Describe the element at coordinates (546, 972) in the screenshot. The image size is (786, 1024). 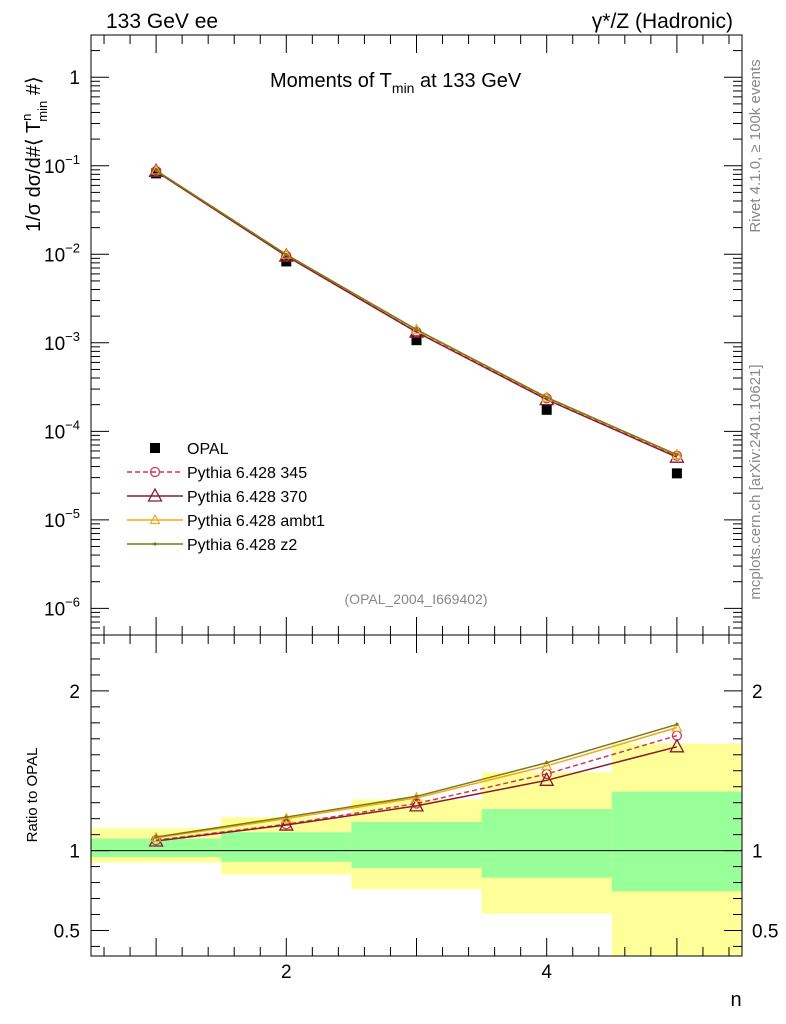
I see `xtick-label: 4` at that location.